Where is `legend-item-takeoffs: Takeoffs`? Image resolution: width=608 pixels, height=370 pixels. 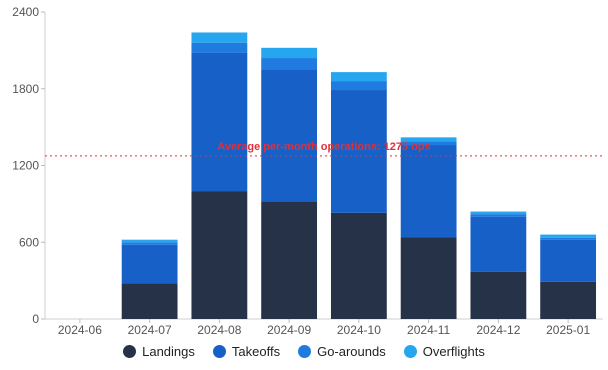
legend-item-takeoffs: Takeoffs is located at coordinates (246, 351).